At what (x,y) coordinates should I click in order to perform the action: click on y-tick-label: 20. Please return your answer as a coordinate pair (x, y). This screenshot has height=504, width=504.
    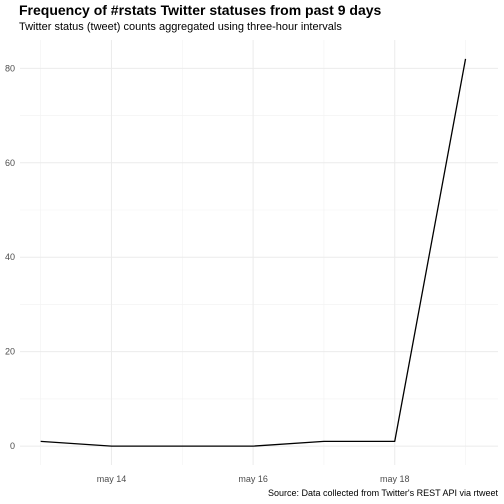
    Looking at the image, I should click on (10, 352).